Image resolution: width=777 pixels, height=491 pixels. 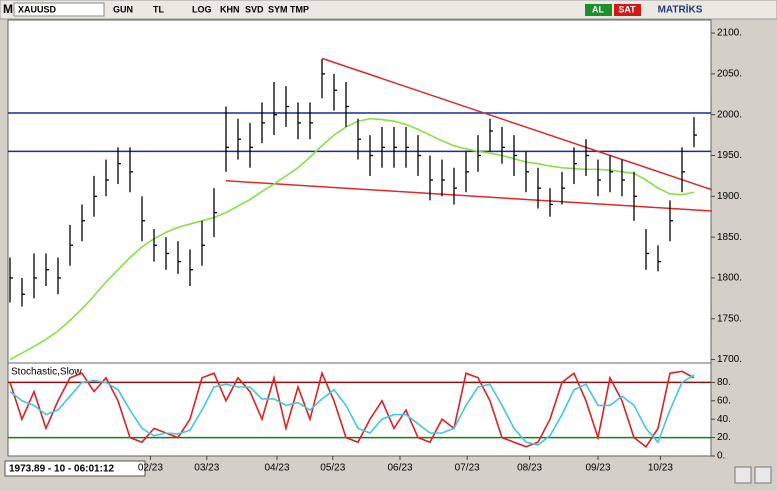 I want to click on toolbar-button: TMP, so click(x=299, y=9).